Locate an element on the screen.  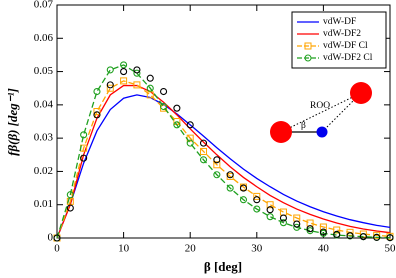
inset-diagram: ROO β is located at coordinates (321, 112).